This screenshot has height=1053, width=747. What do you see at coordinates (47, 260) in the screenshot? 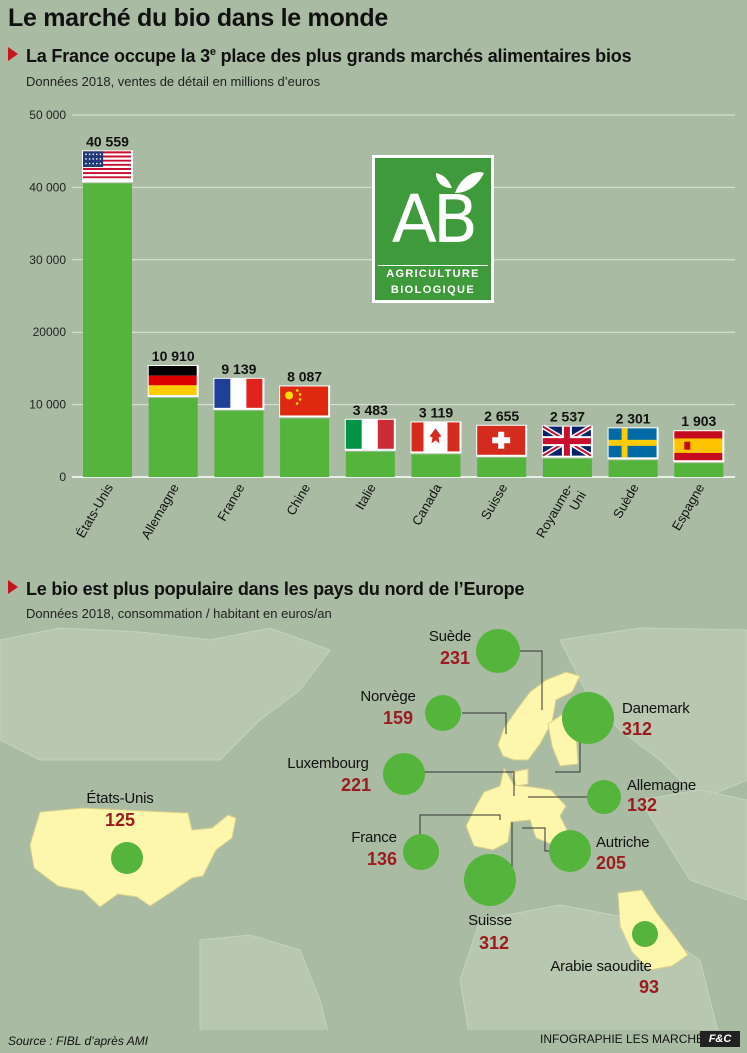
I see `y-tick-label: 30 000` at bounding box center [47, 260].